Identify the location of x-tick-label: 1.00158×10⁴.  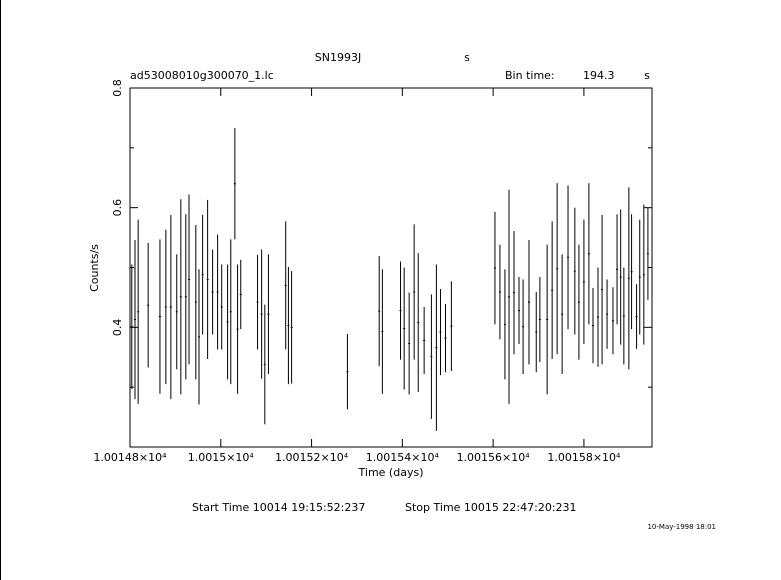
(584, 457).